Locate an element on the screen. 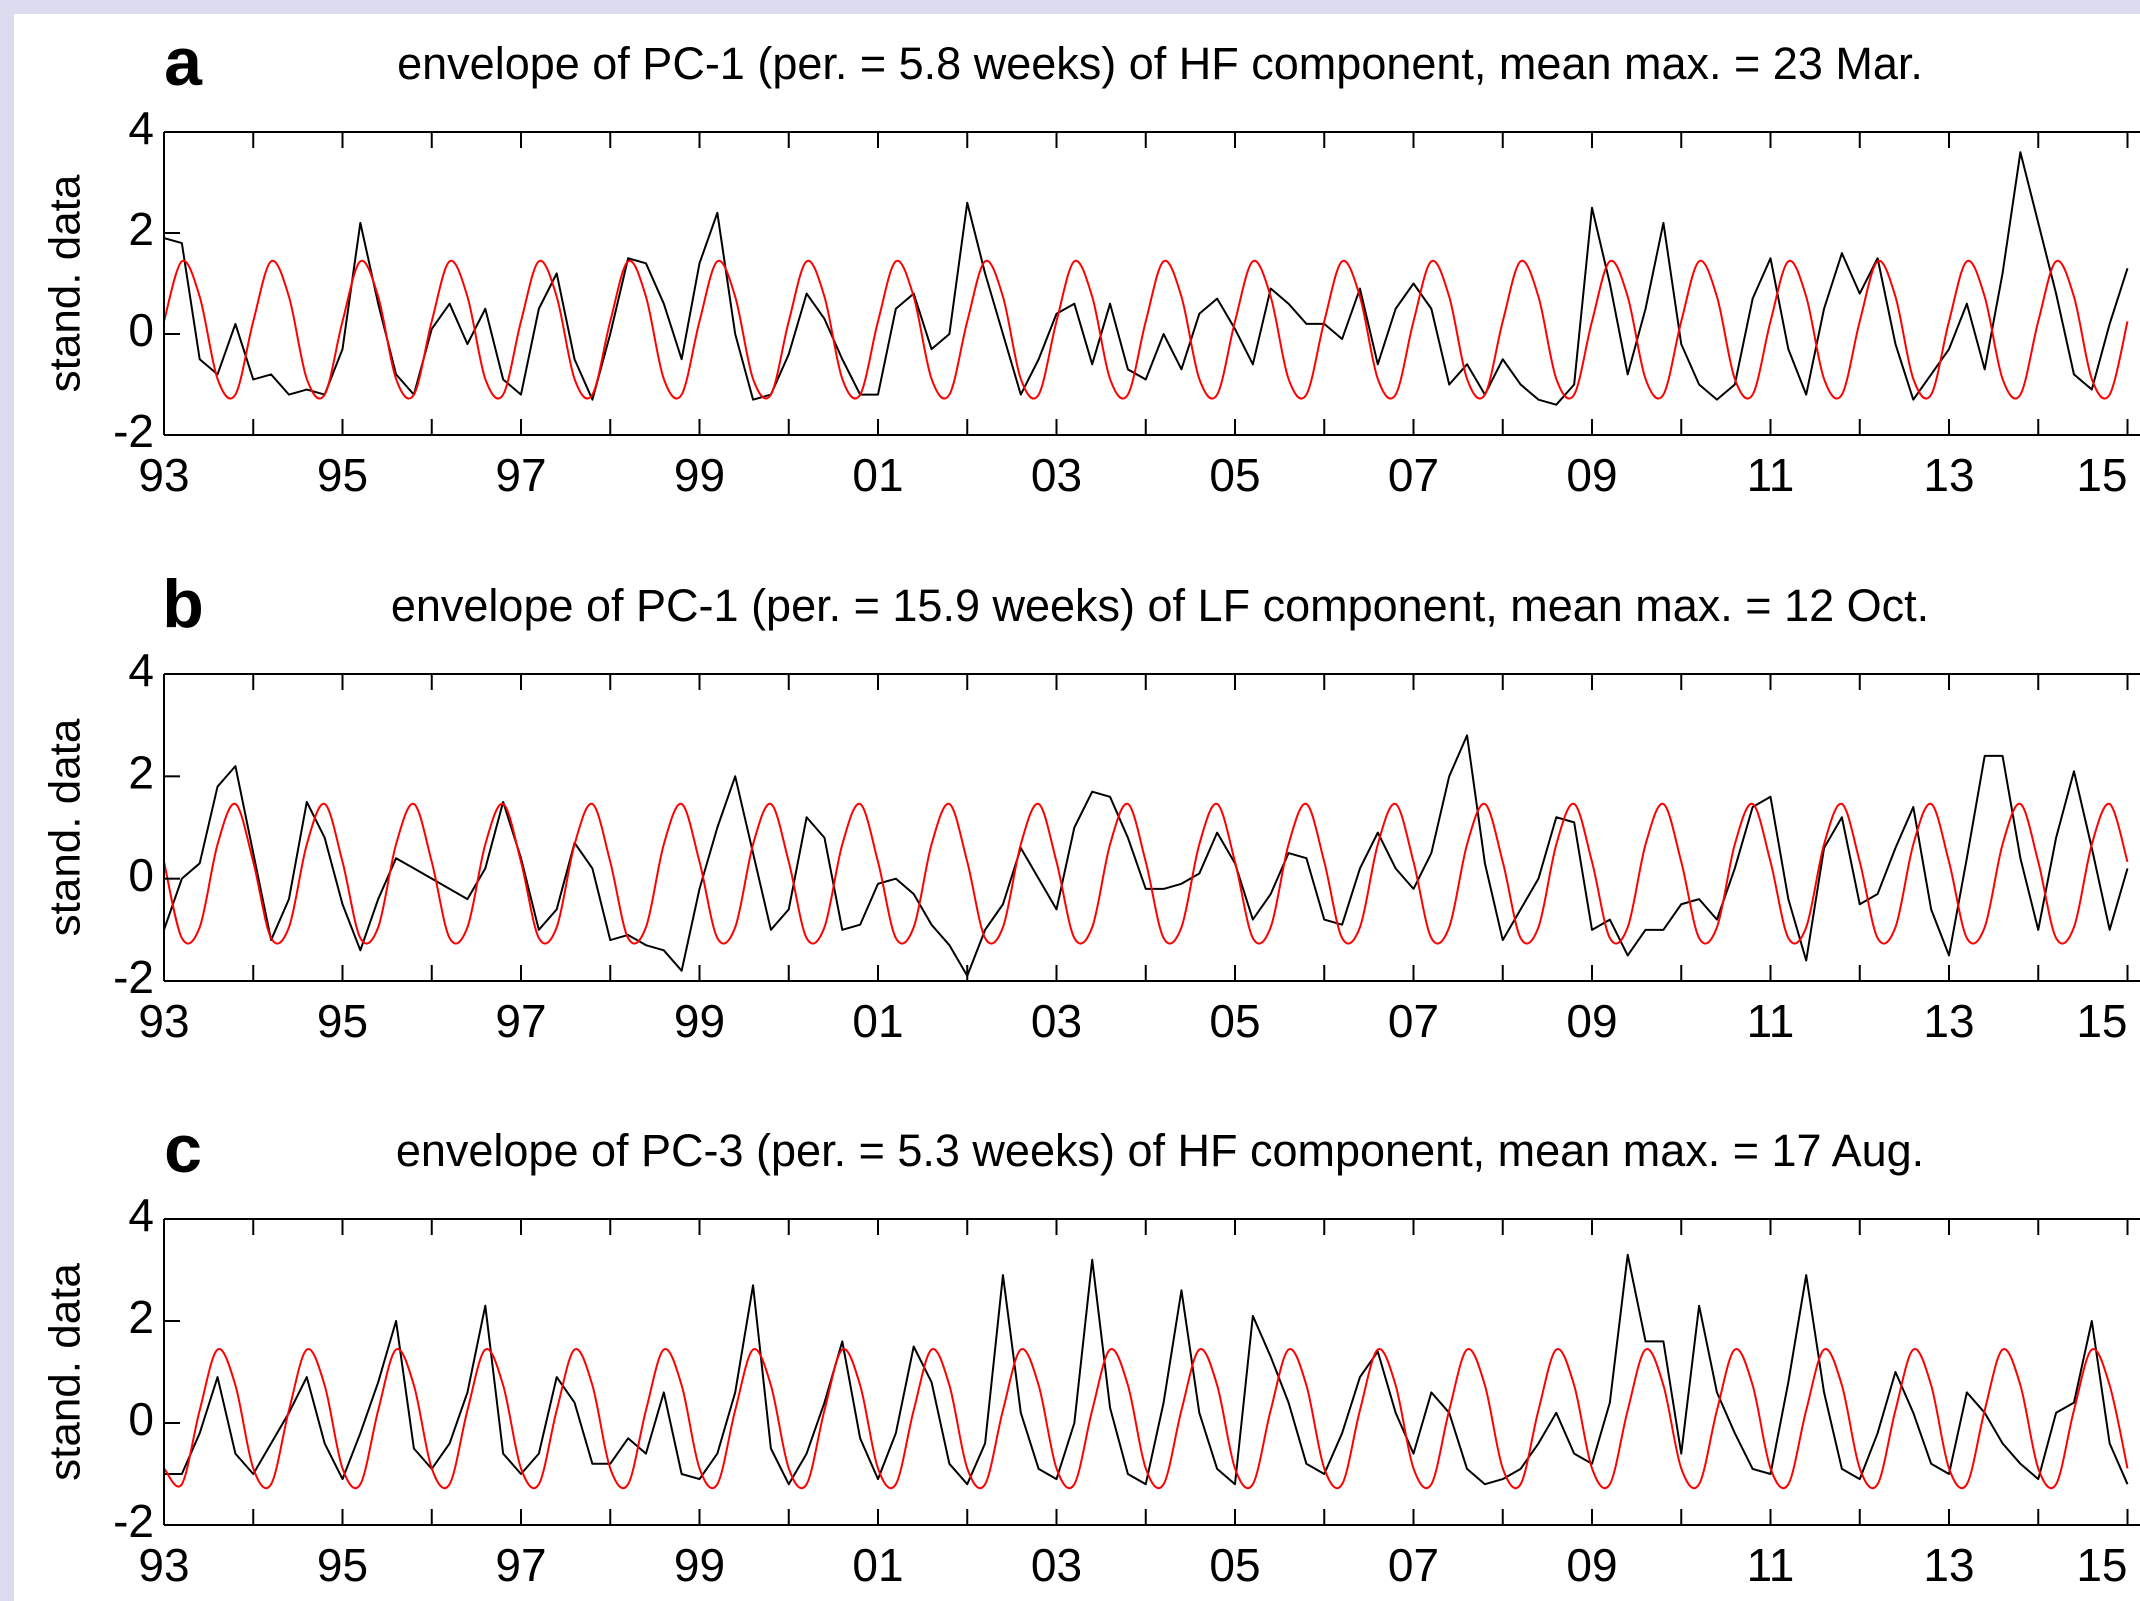  panel-letter: c is located at coordinates (183, 1149).